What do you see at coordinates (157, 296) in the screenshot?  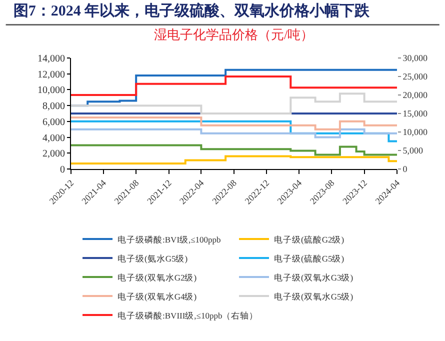 I see `legend-label: 电子级(双氧水G4级)` at bounding box center [157, 296].